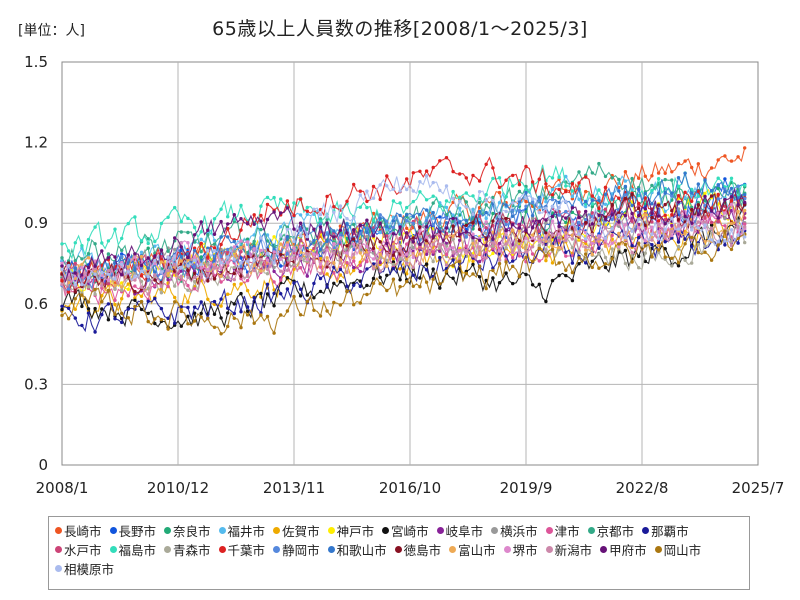 Image resolution: width=800 pixels, height=600 pixels. I want to click on legend-label: 福島市, so click(137, 550).